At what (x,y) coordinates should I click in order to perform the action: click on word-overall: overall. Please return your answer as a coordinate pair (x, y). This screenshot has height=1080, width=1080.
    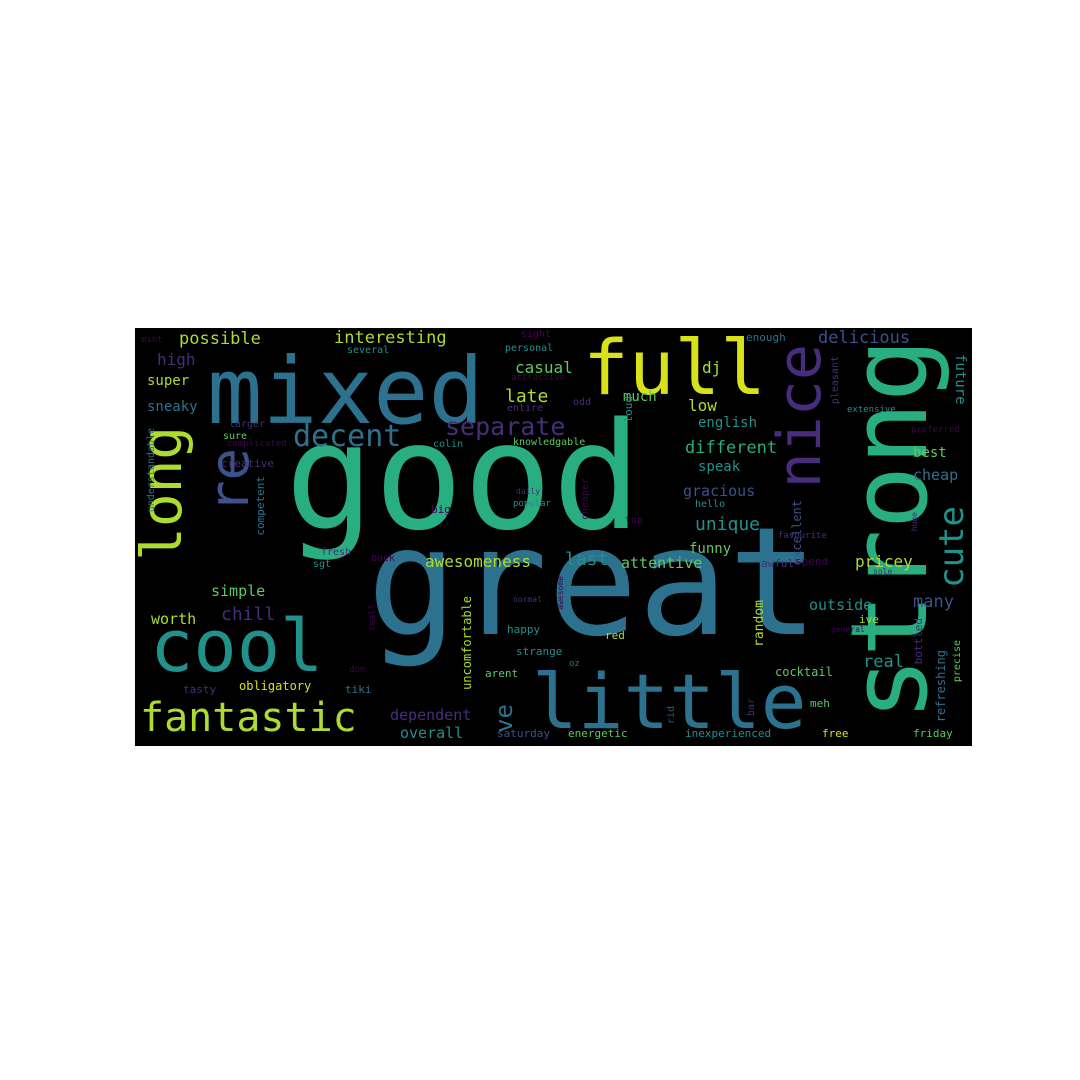
    Looking at the image, I should click on (432, 733).